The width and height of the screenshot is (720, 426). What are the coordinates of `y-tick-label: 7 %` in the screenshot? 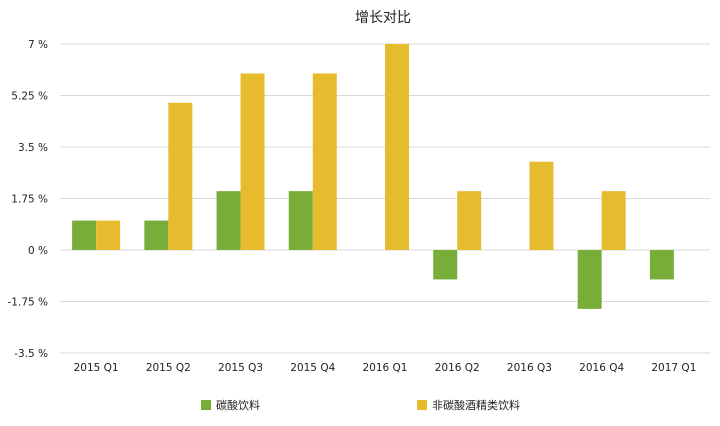 It's located at (38, 45).